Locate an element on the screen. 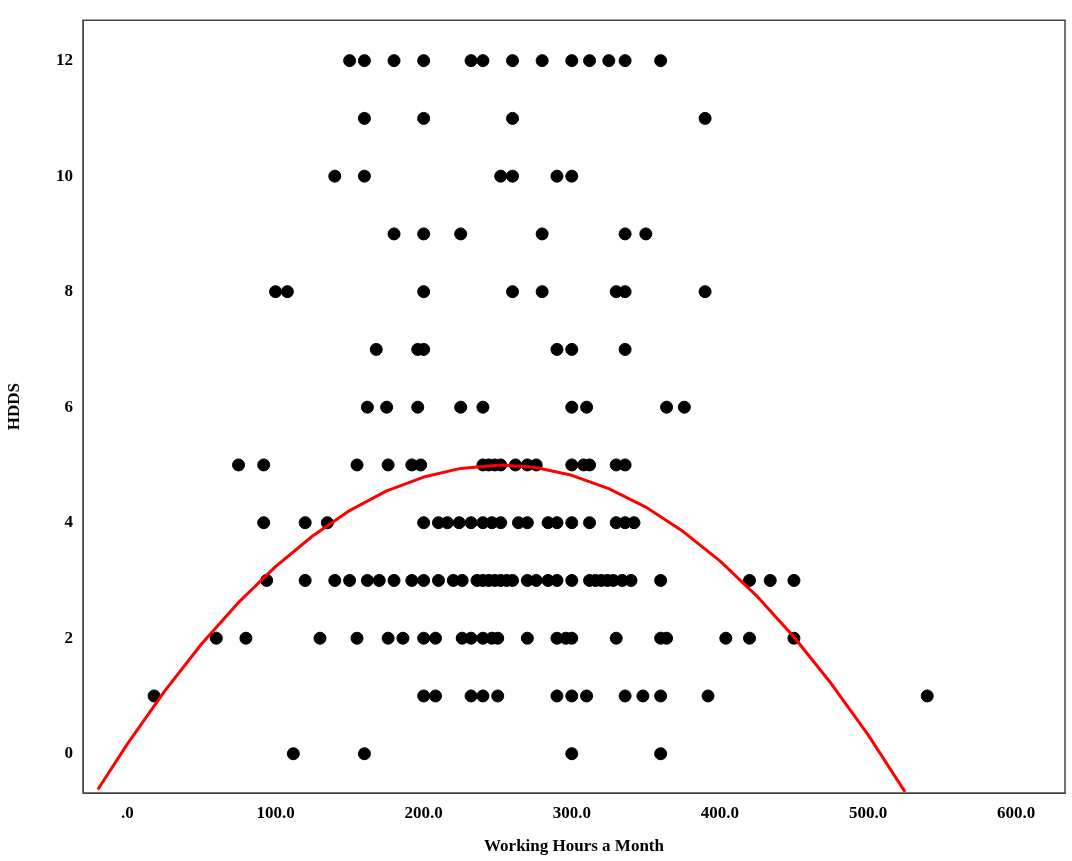 The height and width of the screenshot is (861, 1072). y-tick-label: 10 is located at coordinates (64, 175).